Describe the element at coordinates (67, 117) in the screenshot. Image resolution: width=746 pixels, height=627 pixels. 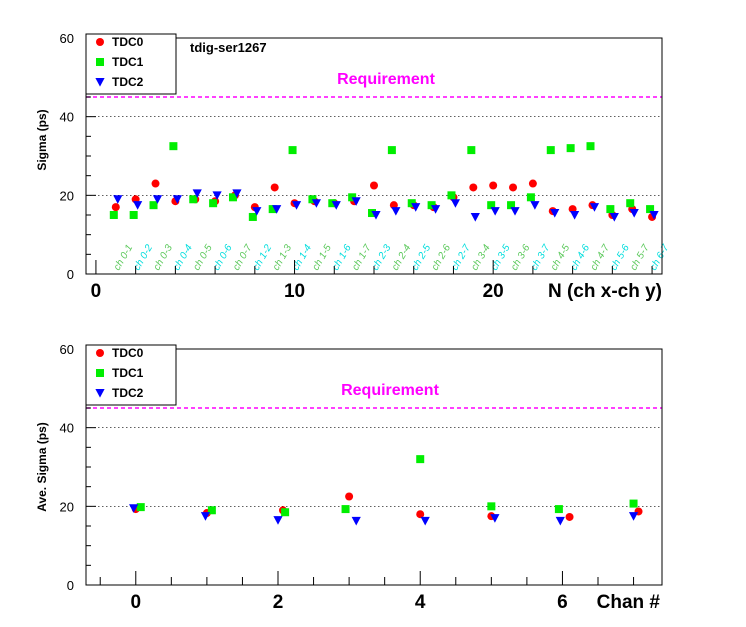
I see `sigma-y-tick-label-40: 40` at that location.